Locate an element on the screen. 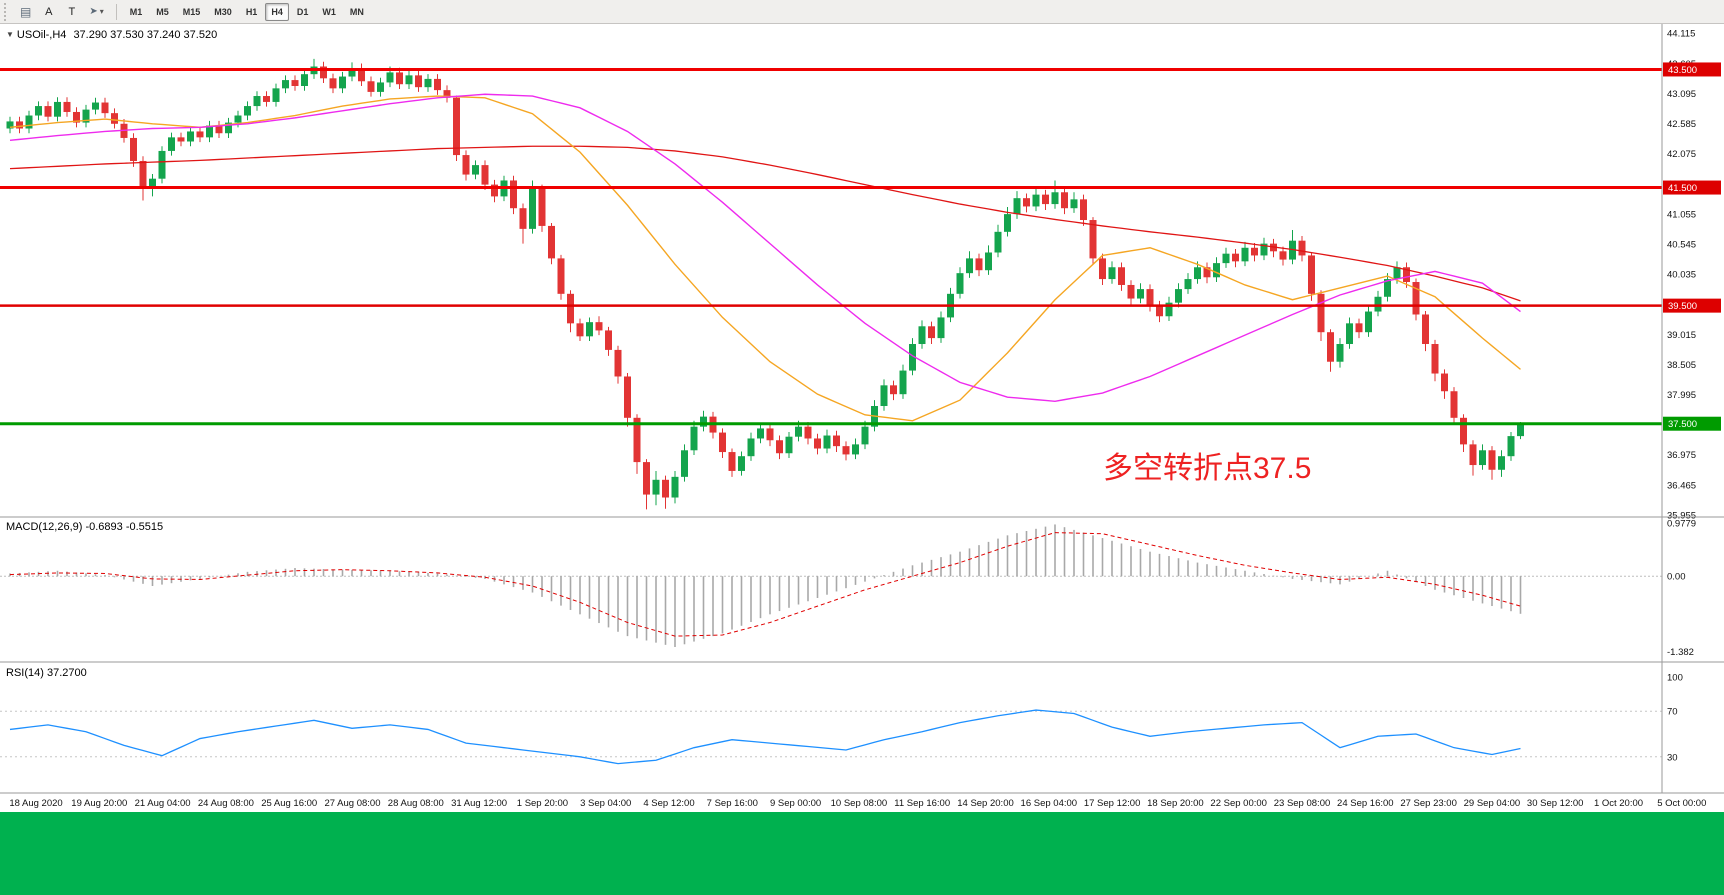 This screenshot has width=1724, height=895. time-axis-label: 25 Aug 16:00 is located at coordinates (289, 803).